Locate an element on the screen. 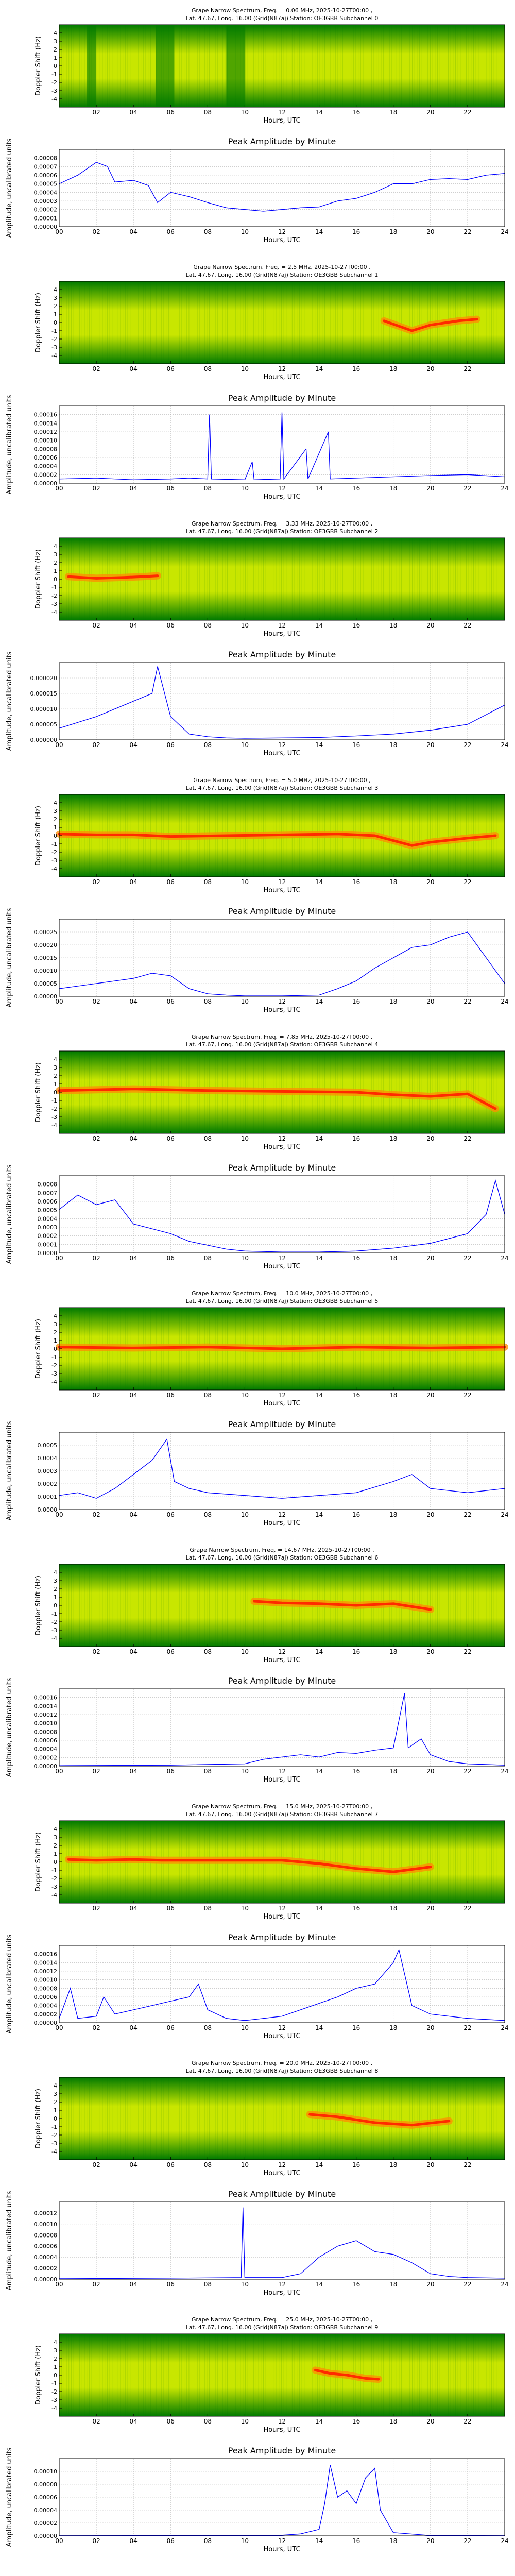 This screenshot has width=515, height=2576. y-tick-label: 0.00014 is located at coordinates (46, 1706).